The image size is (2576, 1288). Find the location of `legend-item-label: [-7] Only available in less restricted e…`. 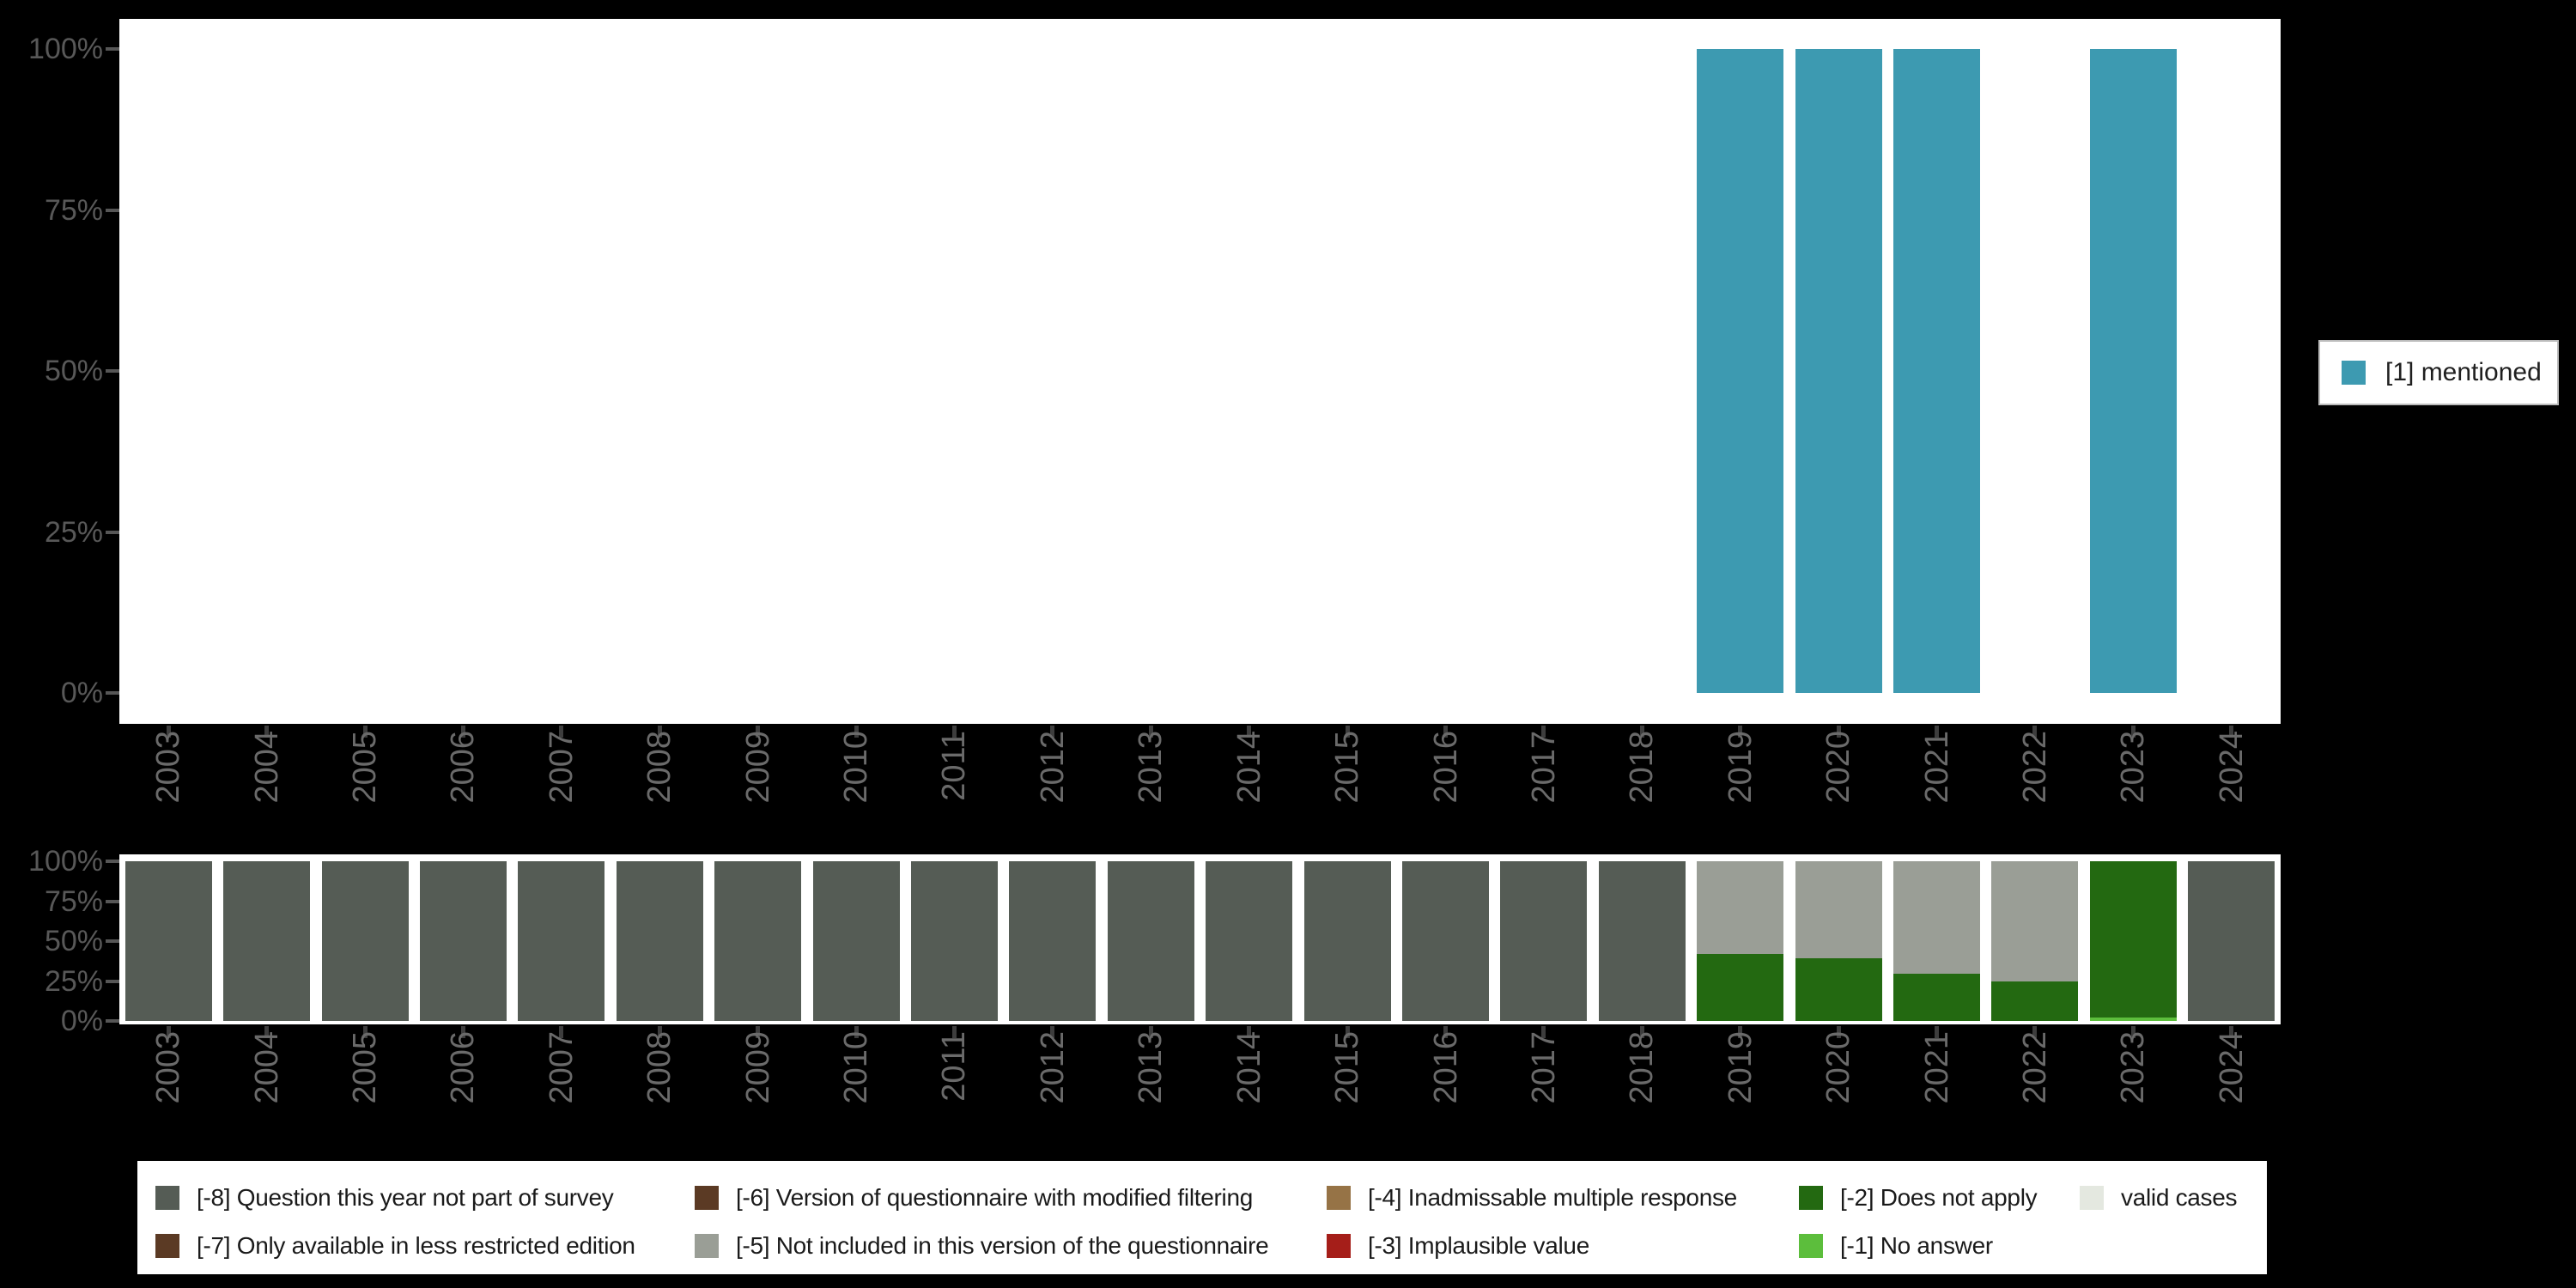

legend-item-label: [-7] Only available in less restricted e… is located at coordinates (416, 1246).